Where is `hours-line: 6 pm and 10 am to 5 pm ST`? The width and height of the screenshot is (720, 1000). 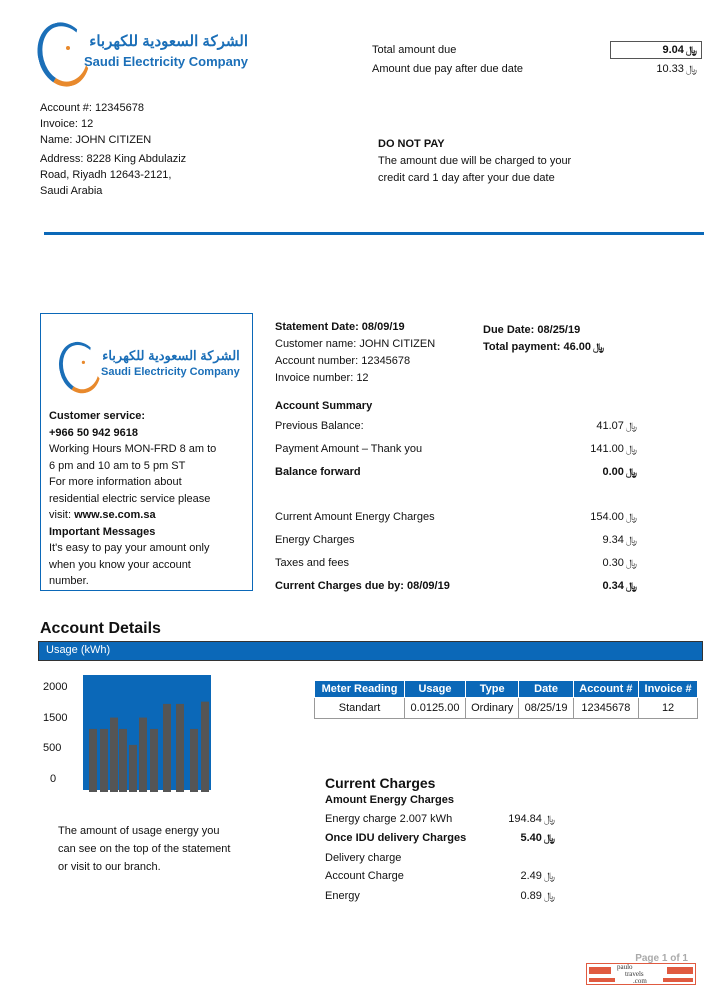 hours-line: 6 pm and 10 am to 5 pm ST is located at coordinates (117, 465).